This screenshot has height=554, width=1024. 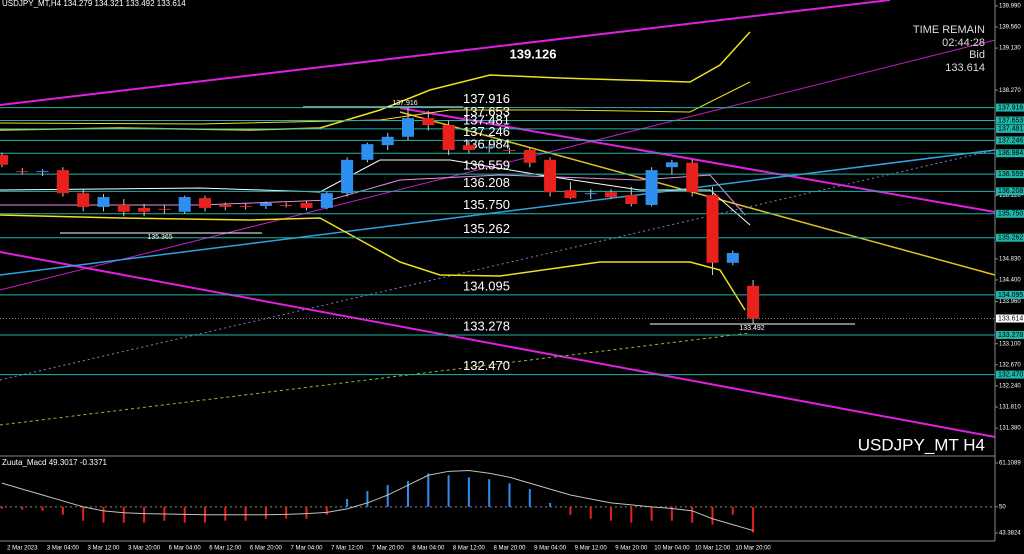 What do you see at coordinates (965, 68) in the screenshot?
I see `bid: 133.614` at bounding box center [965, 68].